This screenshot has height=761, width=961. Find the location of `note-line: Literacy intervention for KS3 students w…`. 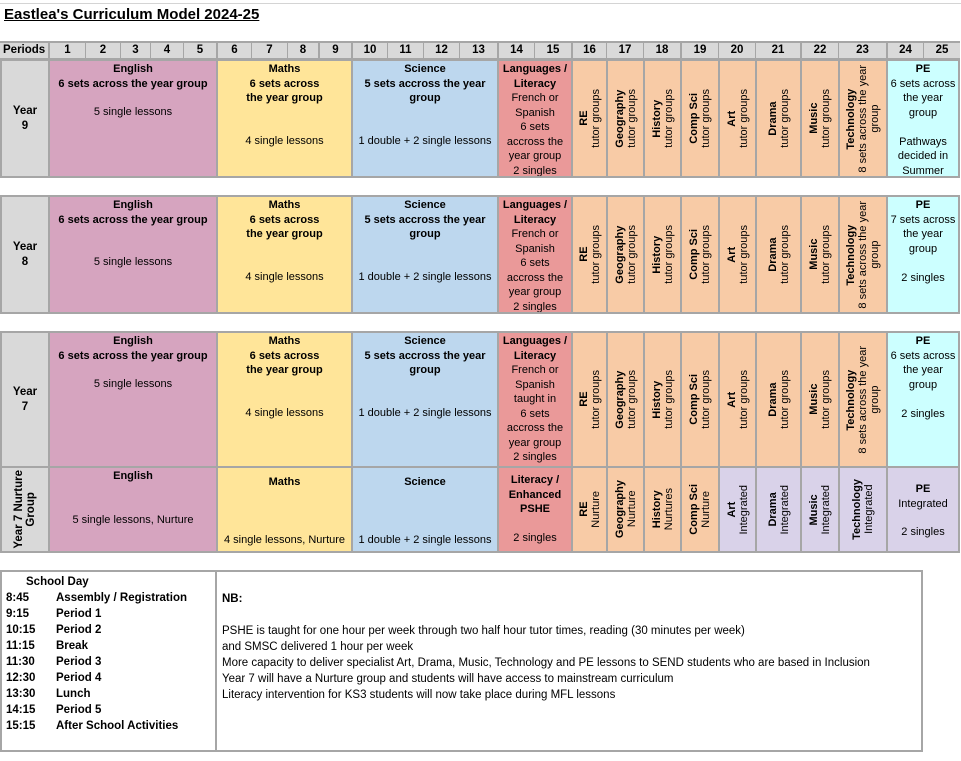

note-line: Literacy intervention for KS3 students w… is located at coordinates (419, 695).